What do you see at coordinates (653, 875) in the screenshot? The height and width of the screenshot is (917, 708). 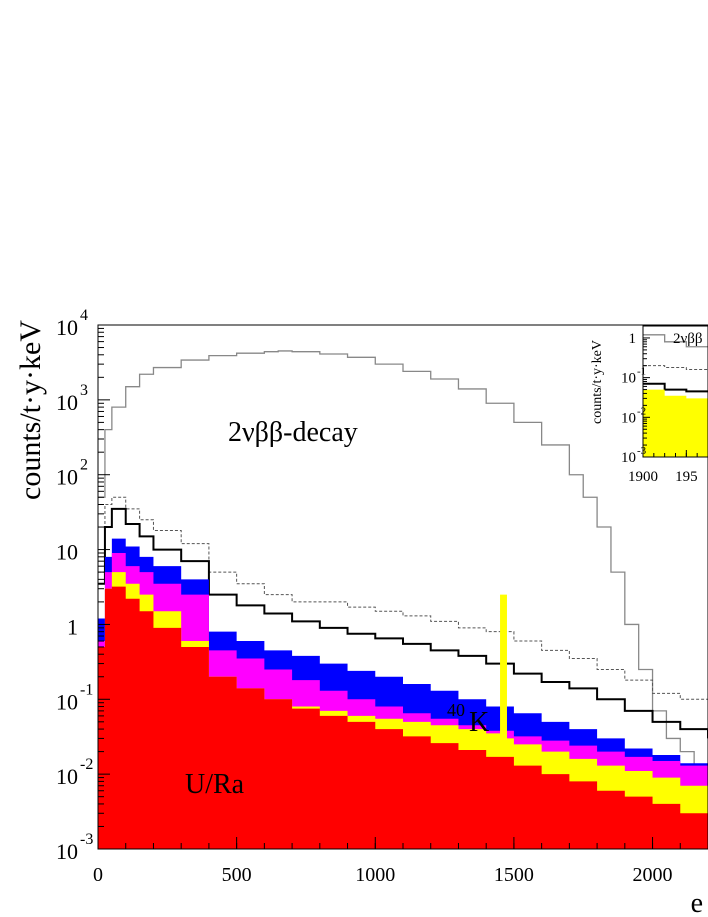 I see `x-tick-label: 2000` at bounding box center [653, 875].